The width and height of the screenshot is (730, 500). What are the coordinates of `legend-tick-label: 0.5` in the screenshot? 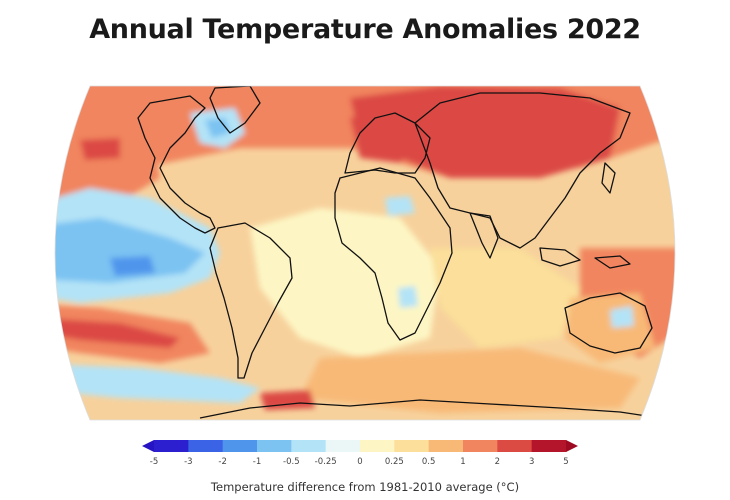 It's located at (429, 462).